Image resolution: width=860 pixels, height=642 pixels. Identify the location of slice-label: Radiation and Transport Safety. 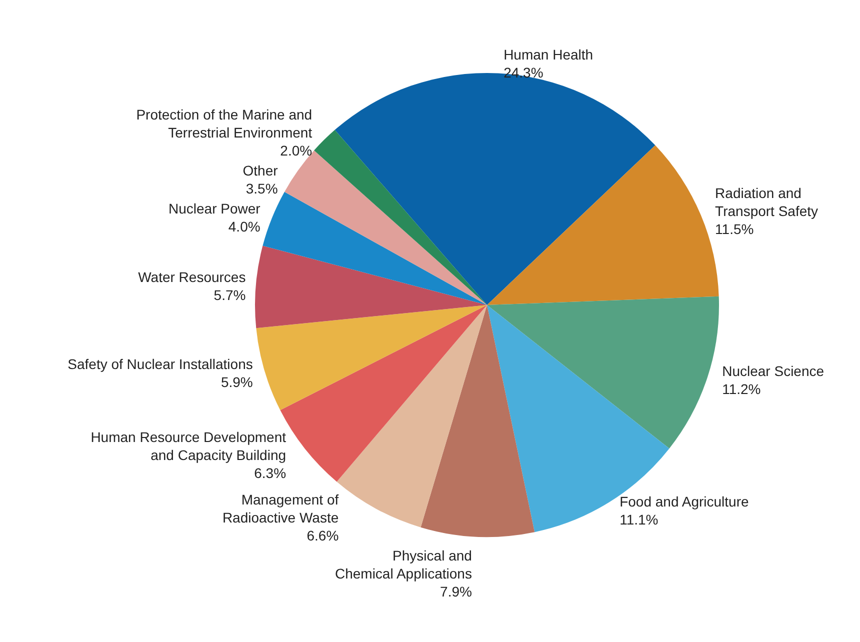
(766, 202).